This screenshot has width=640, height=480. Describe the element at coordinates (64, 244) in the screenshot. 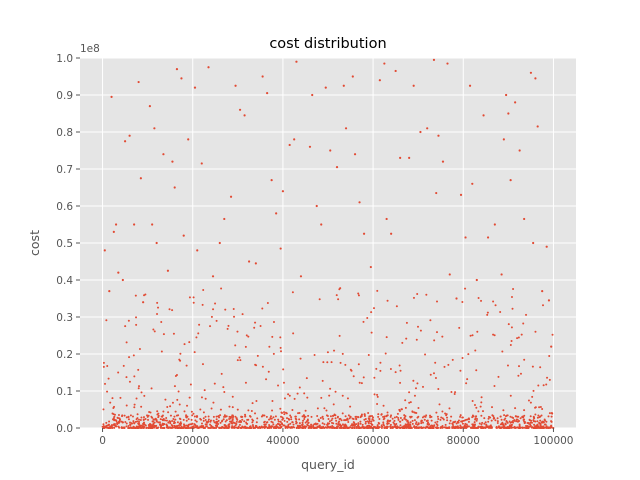

I see `y-tick-label: 0.5` at that location.